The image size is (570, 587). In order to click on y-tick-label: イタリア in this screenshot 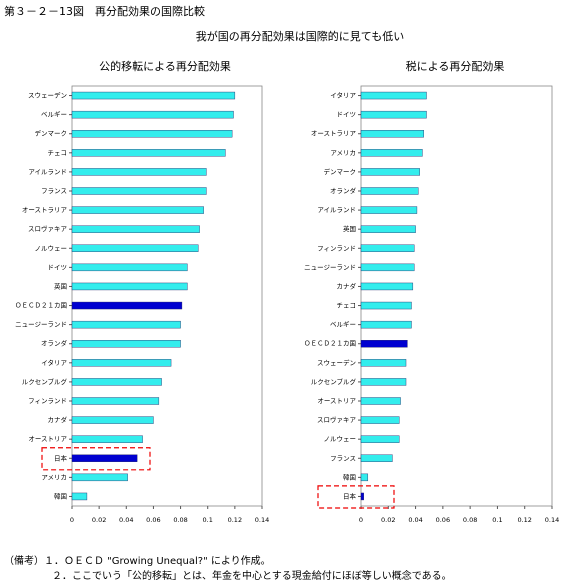, I will do `click(343, 95)`.